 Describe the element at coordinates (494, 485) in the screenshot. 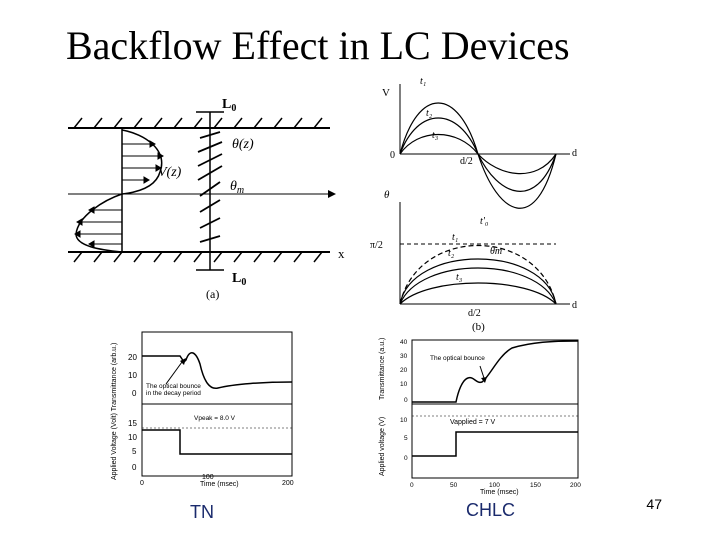

I see `chlc-xtick-100: 100` at that location.